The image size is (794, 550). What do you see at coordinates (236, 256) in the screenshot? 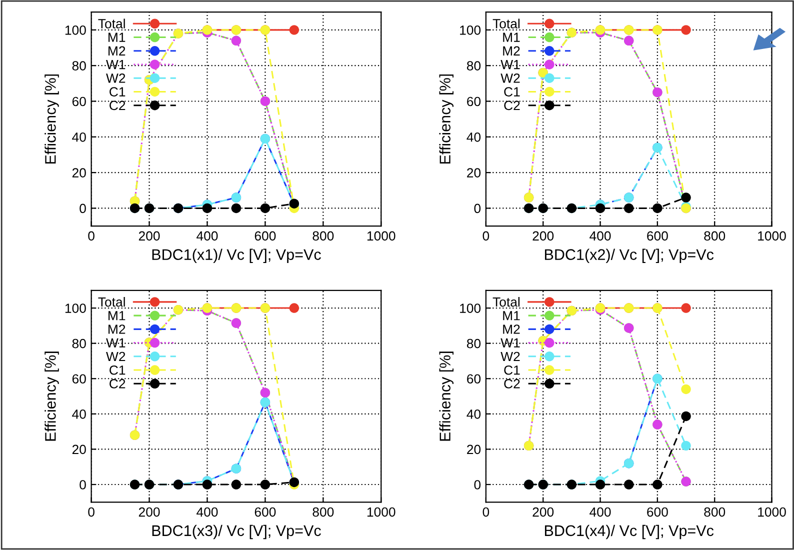
I see `x-axis-title: BDC1(x1)/ Vc [V]; Vp=Vc` at bounding box center [236, 256].